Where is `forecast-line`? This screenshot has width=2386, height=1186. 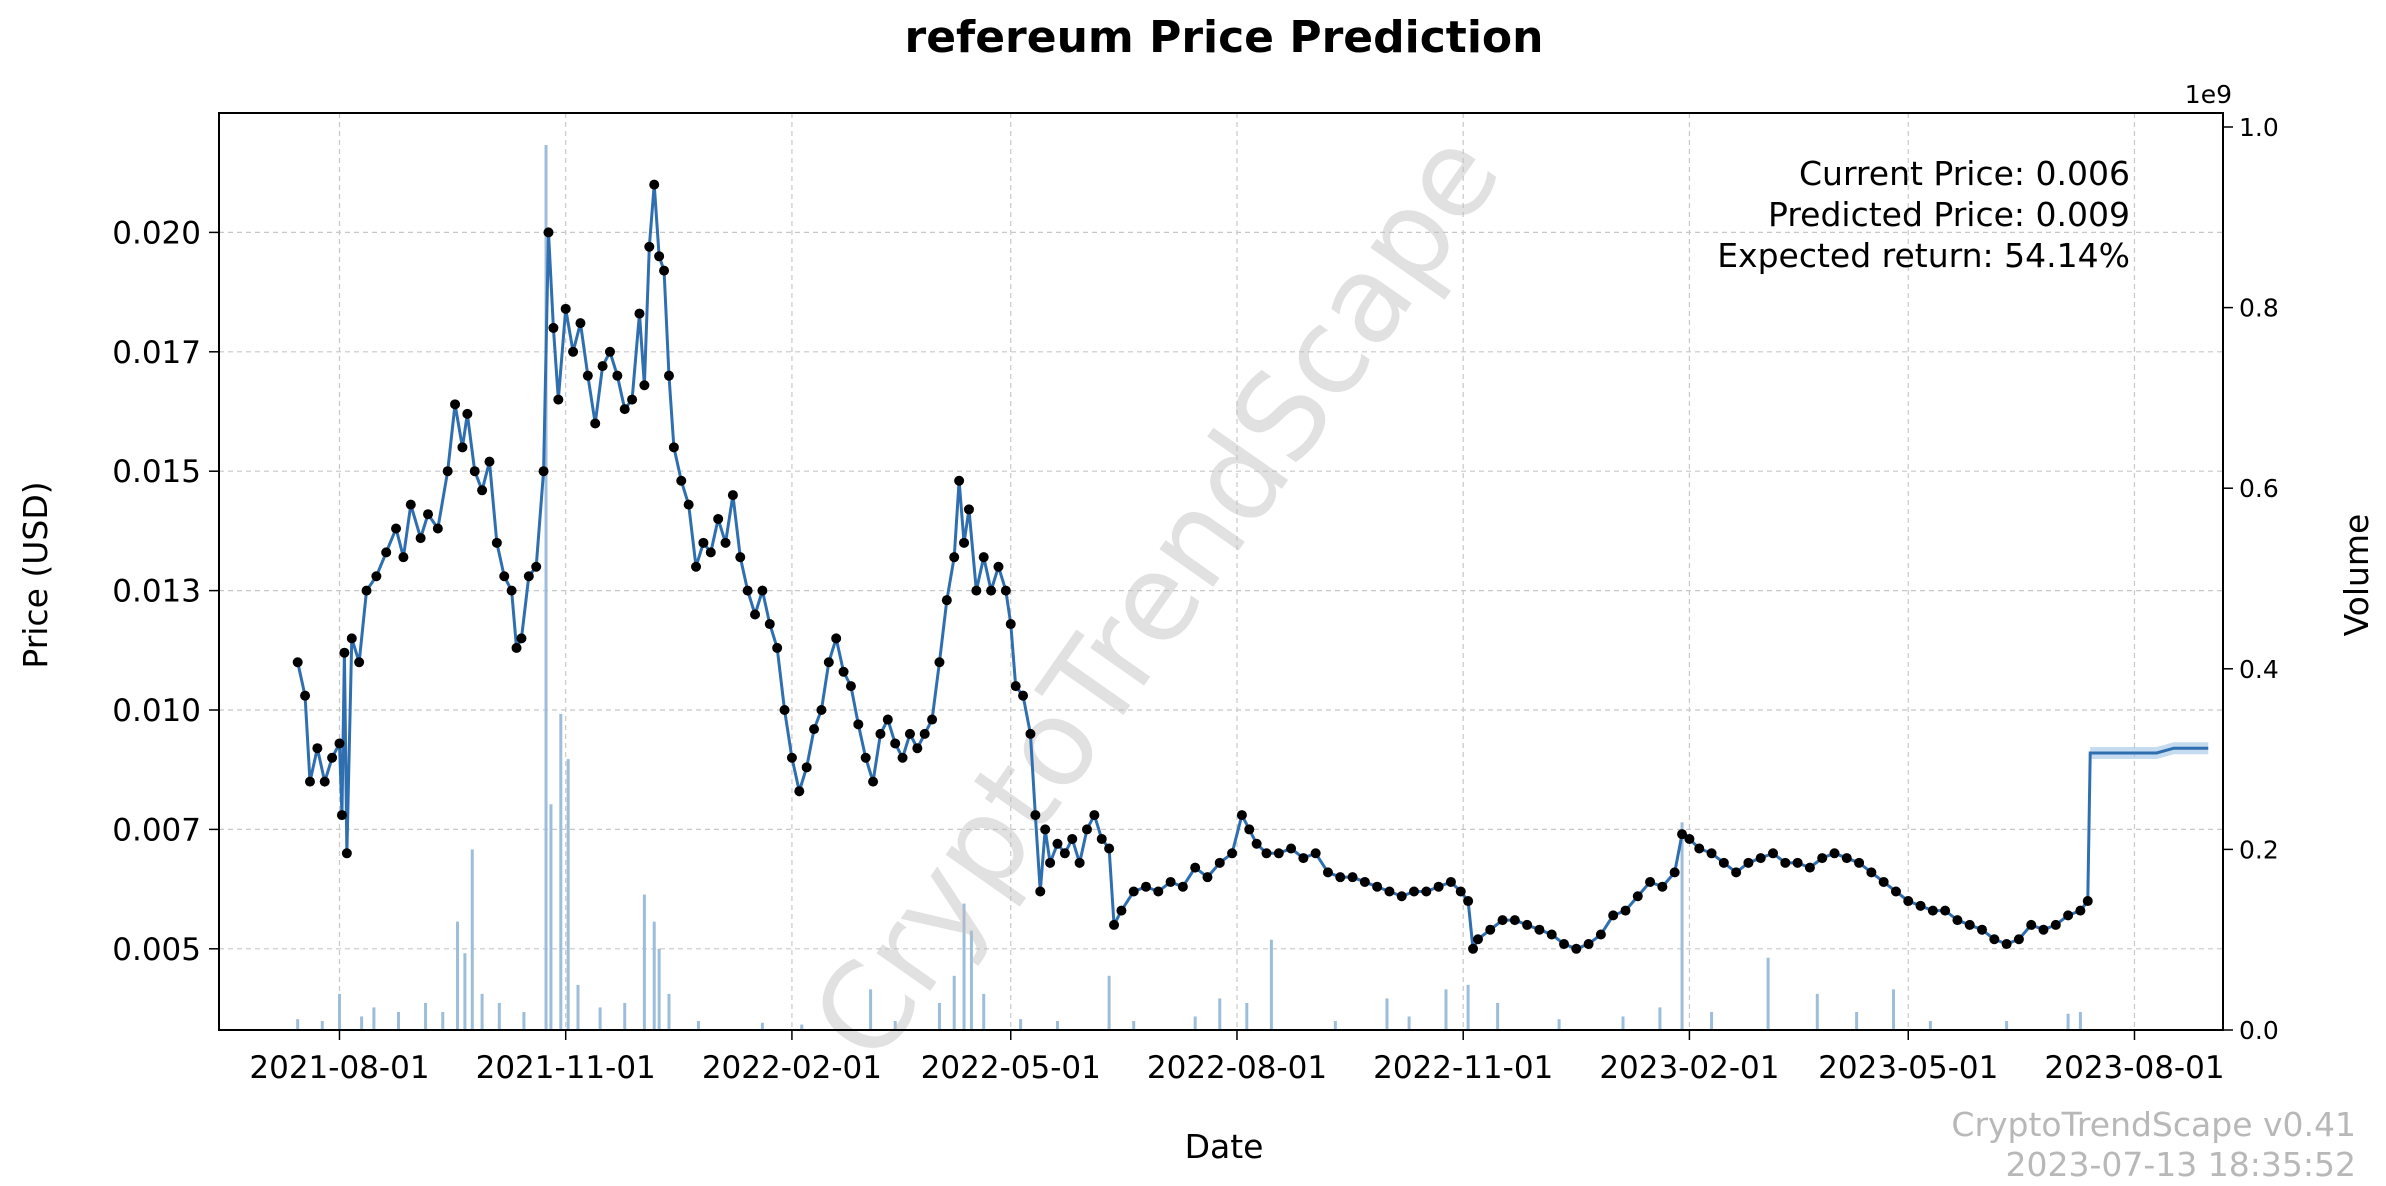
forecast-line is located at coordinates (2147, 824).